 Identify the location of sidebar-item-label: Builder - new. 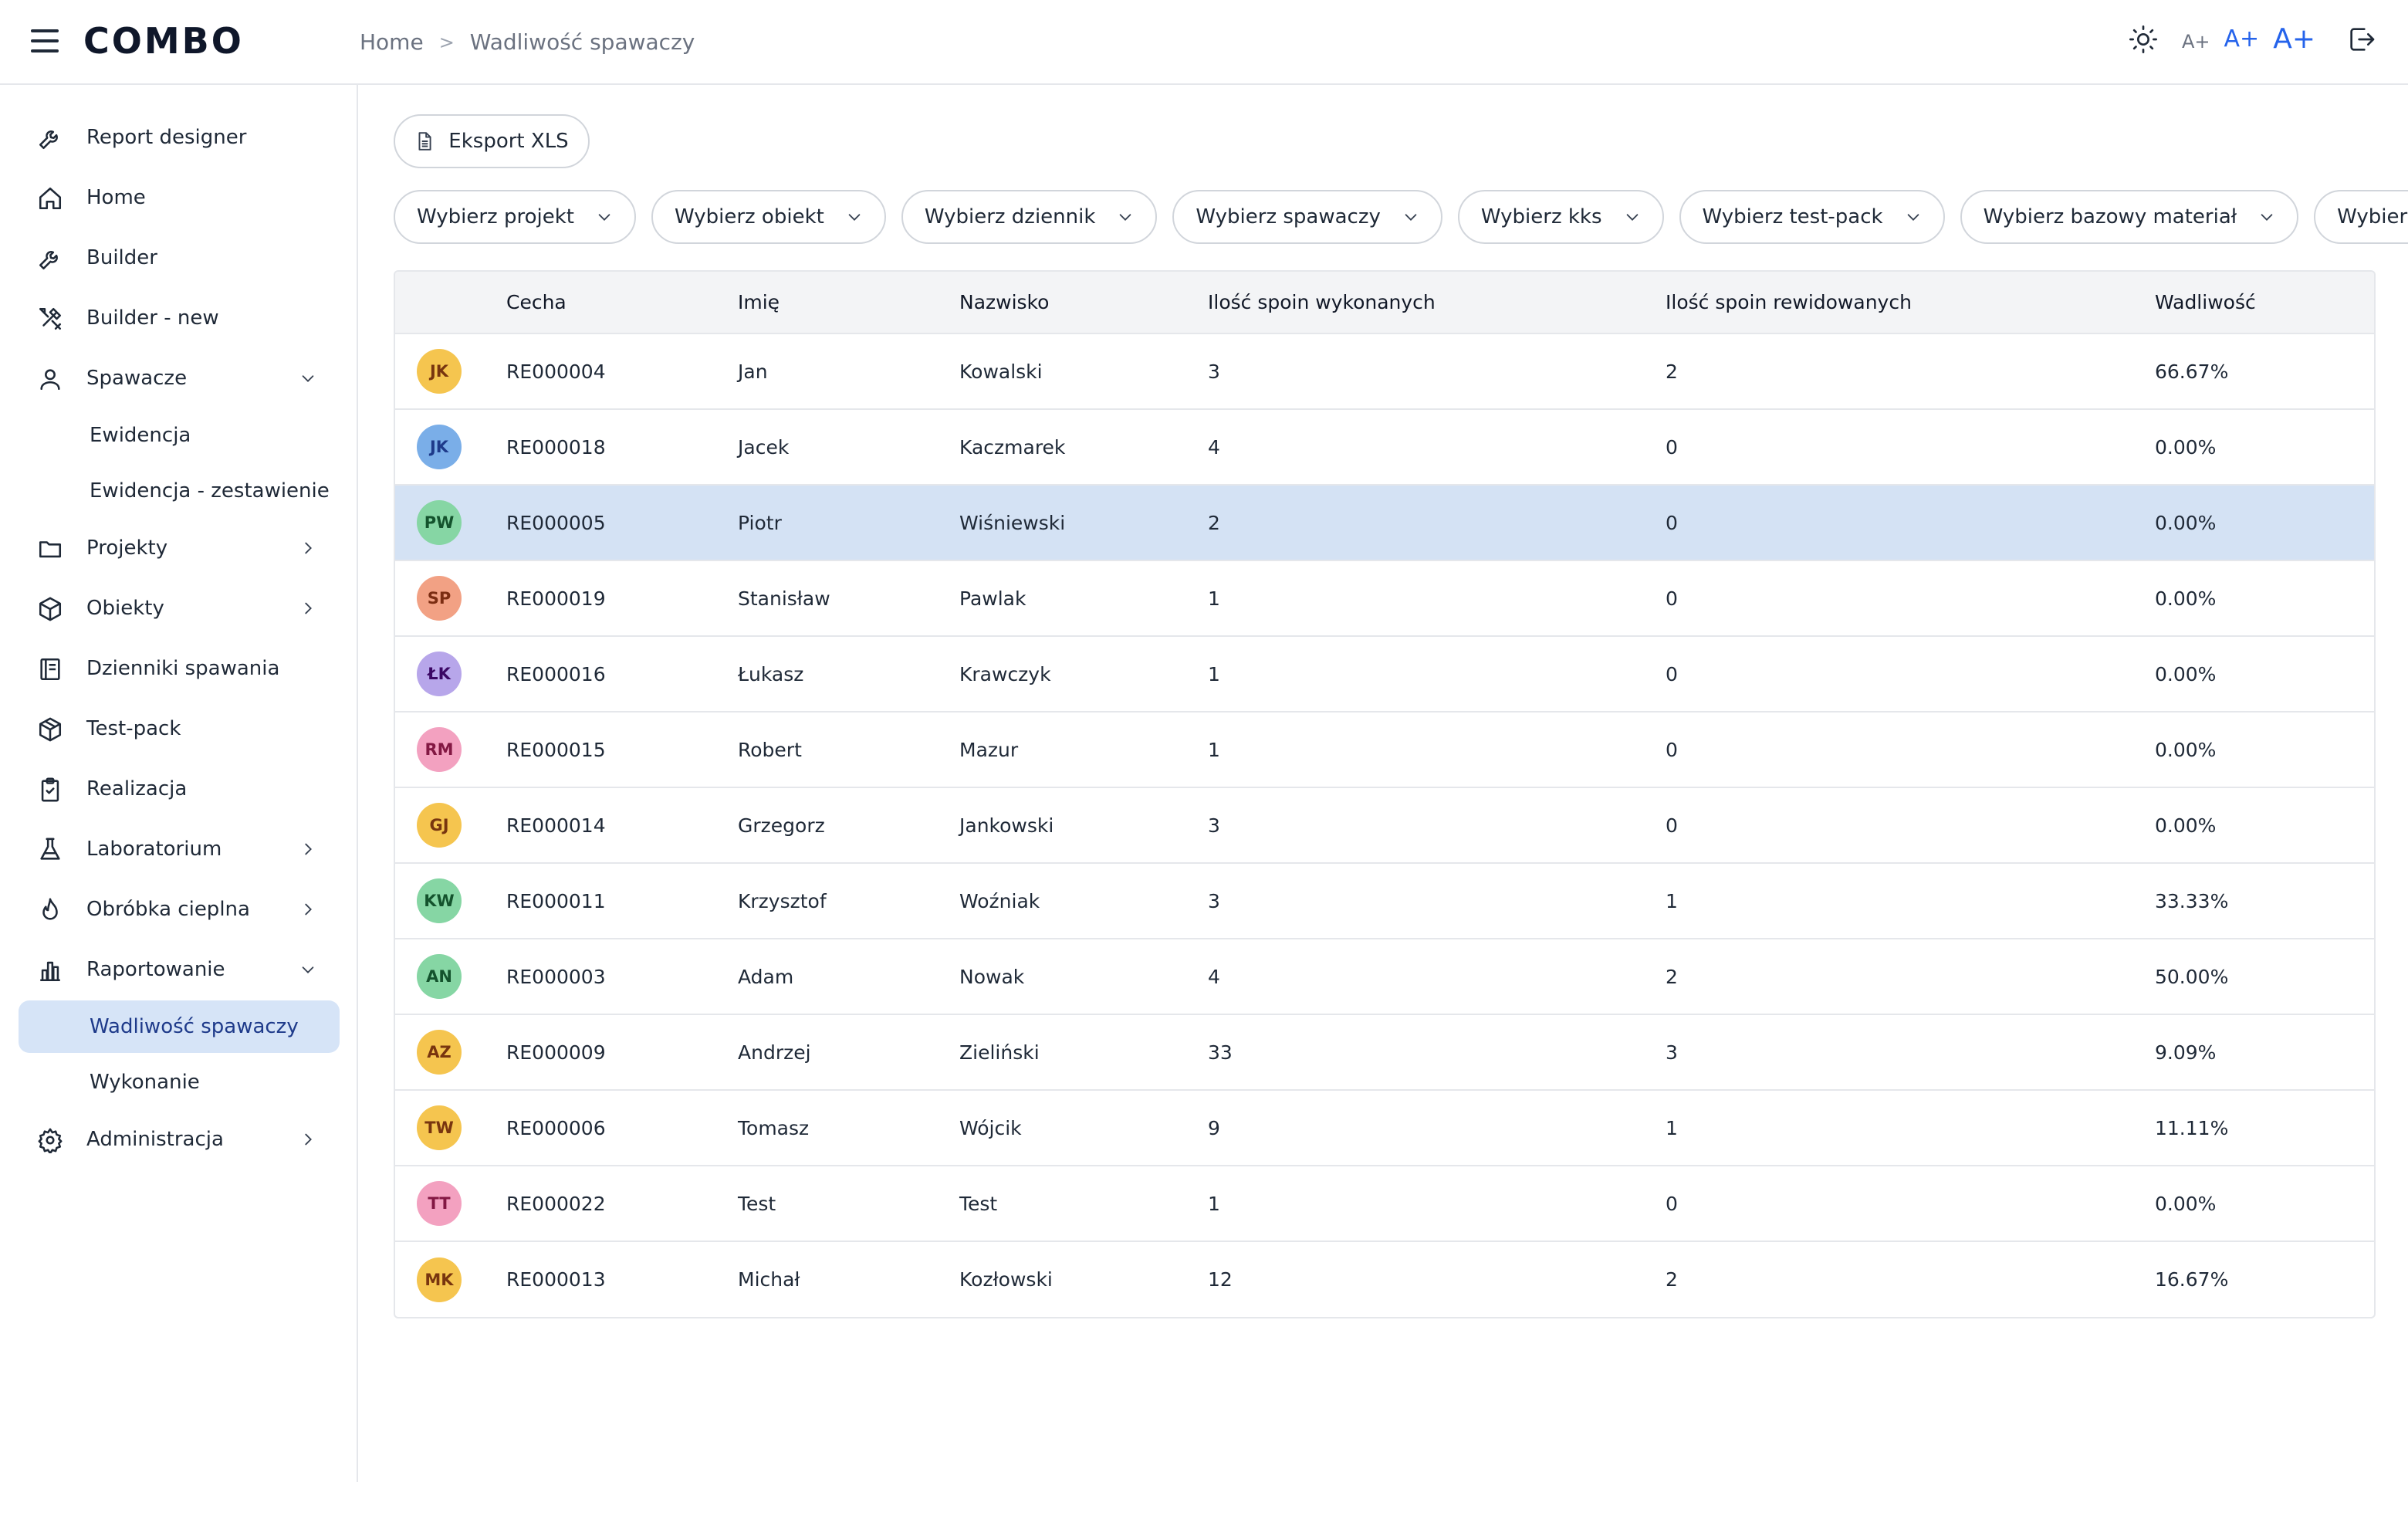
(152, 318).